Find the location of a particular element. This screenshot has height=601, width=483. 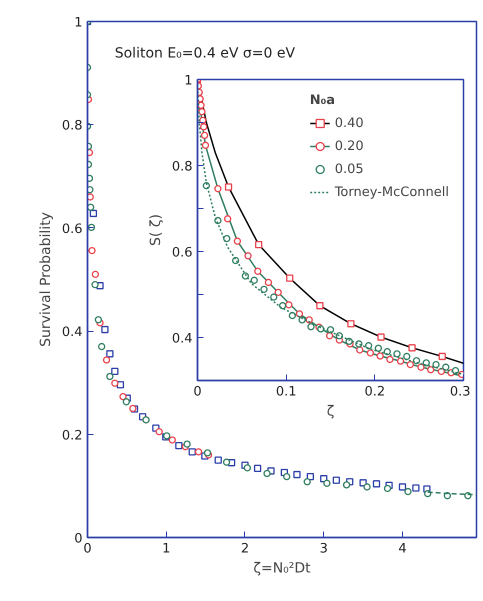

legend-label: Torney-McConnell is located at coordinates (391, 192).